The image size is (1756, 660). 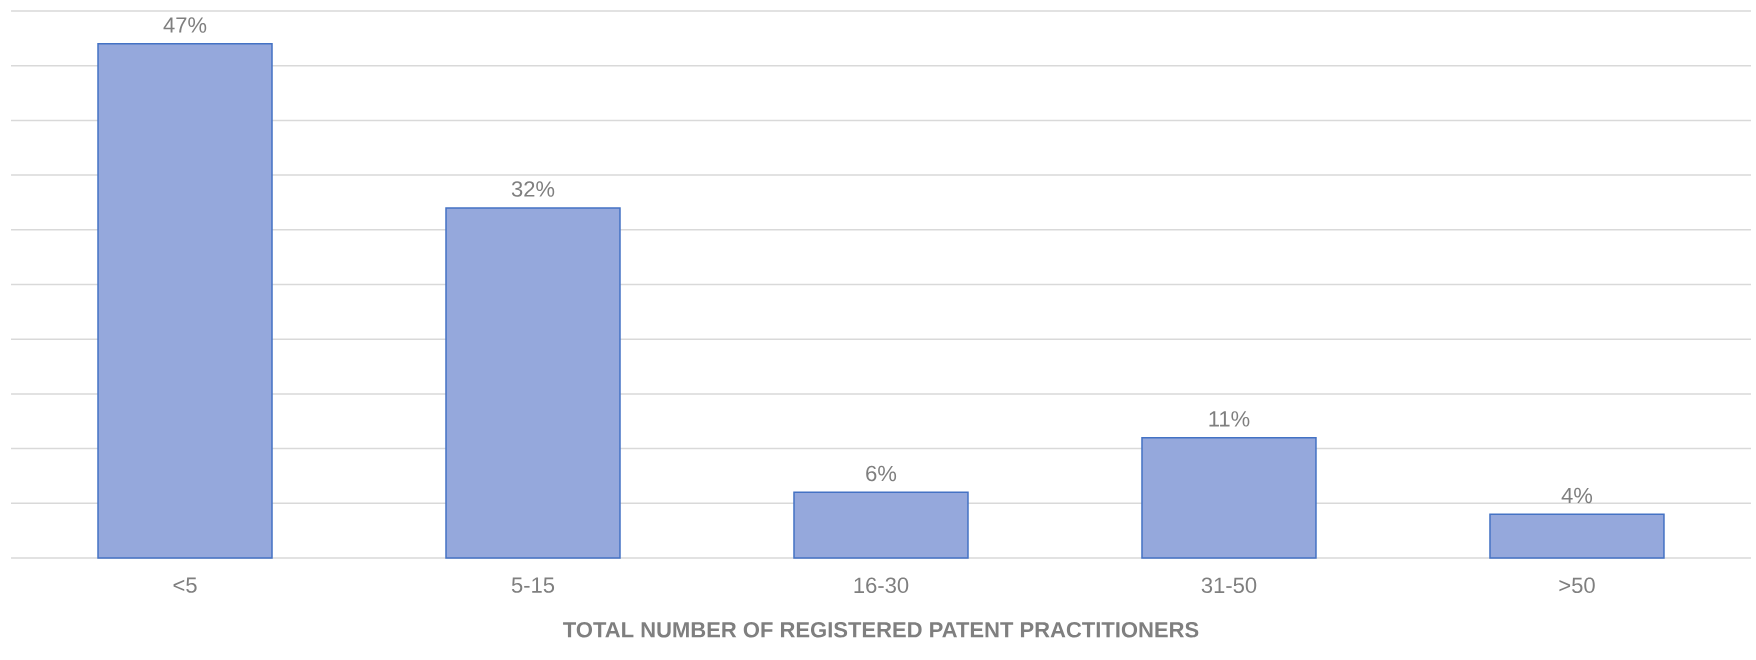 What do you see at coordinates (881, 473) in the screenshot?
I see `data-label: 6%` at bounding box center [881, 473].